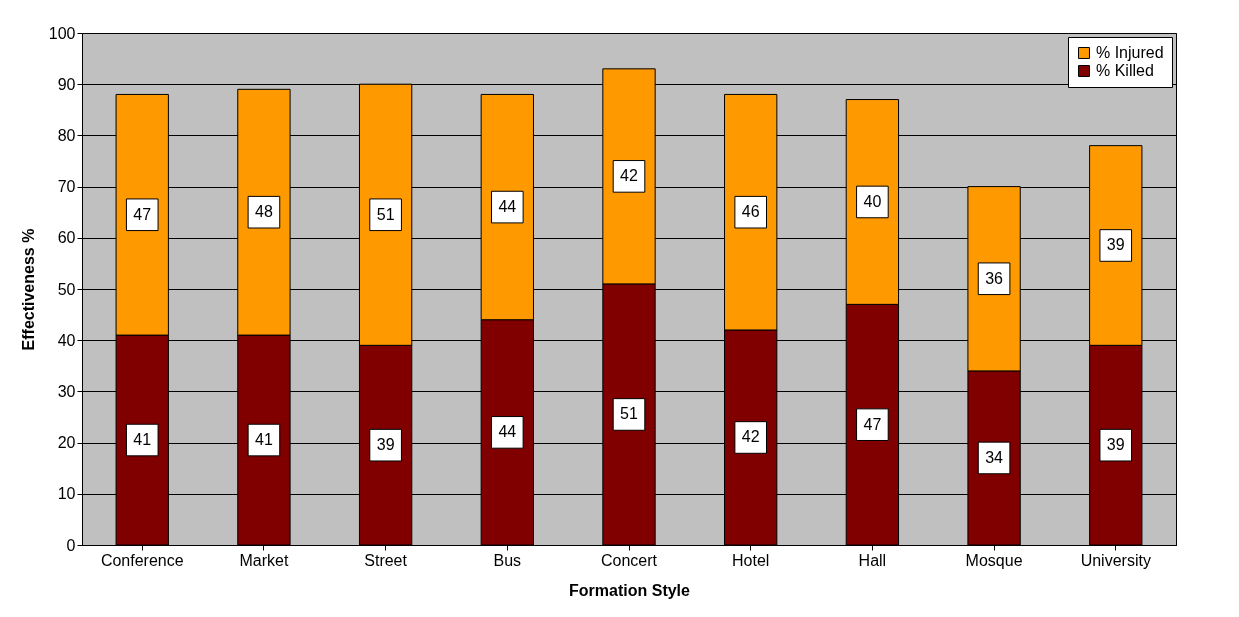 This screenshot has width=1239, height=617. I want to click on y-tick-label: 30, so click(66, 391).